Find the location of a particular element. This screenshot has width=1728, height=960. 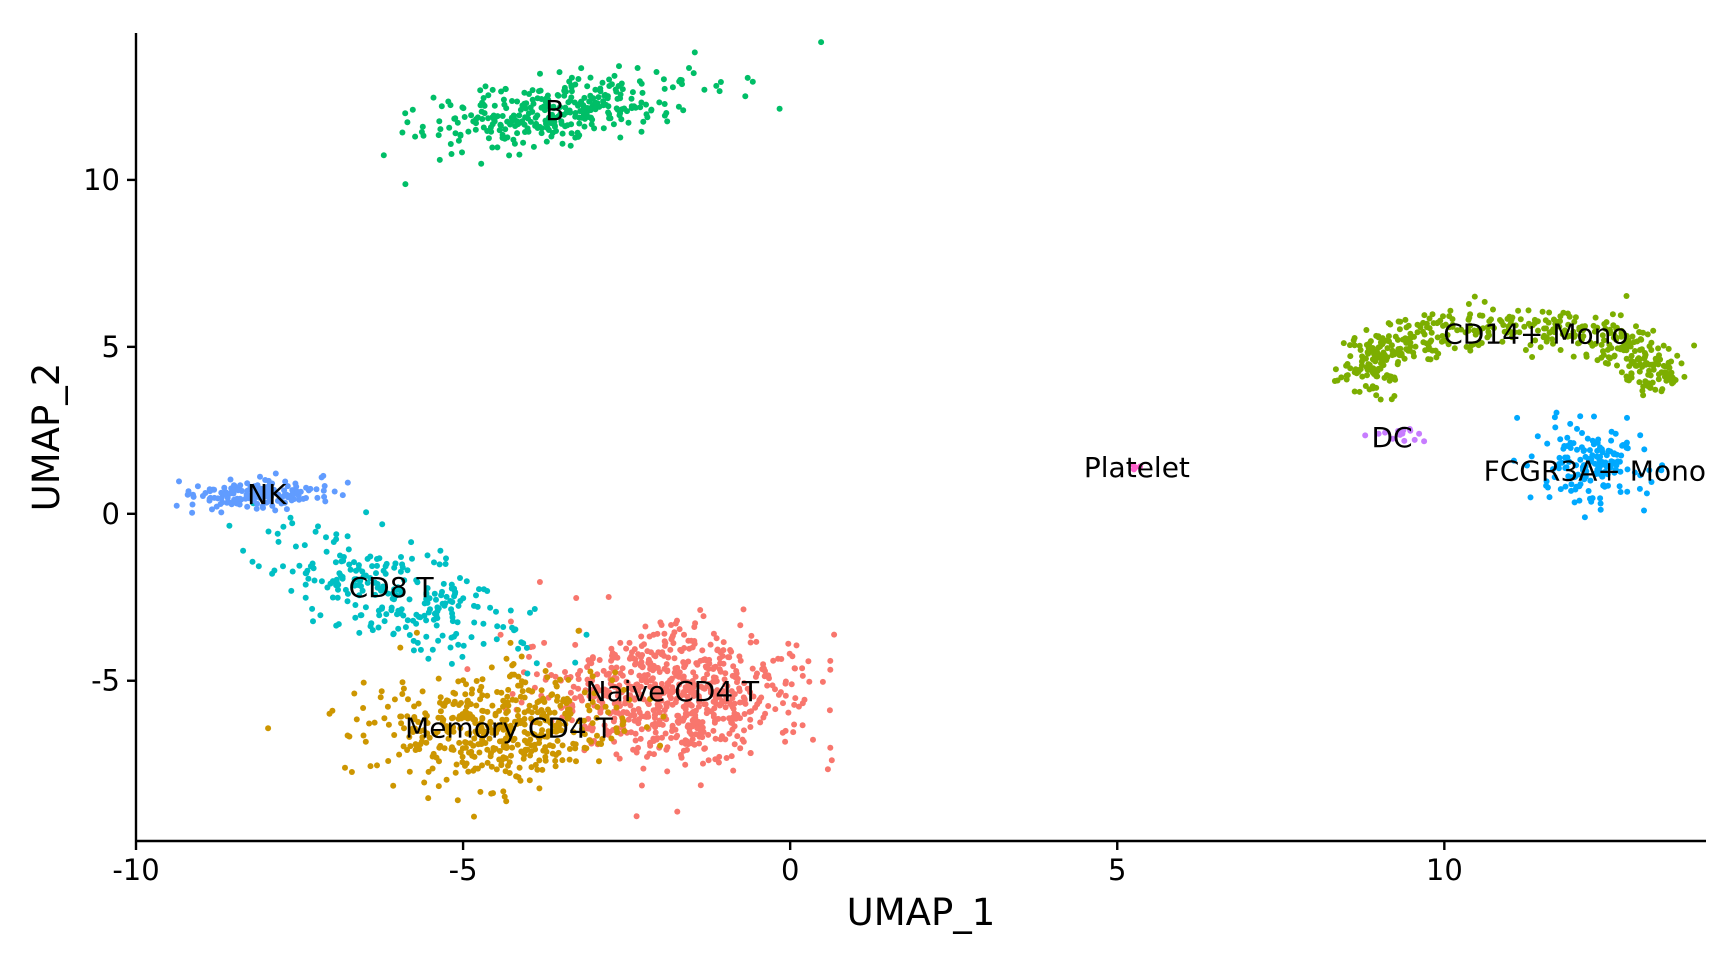

x-tick-label: 0 is located at coordinates (790, 870).